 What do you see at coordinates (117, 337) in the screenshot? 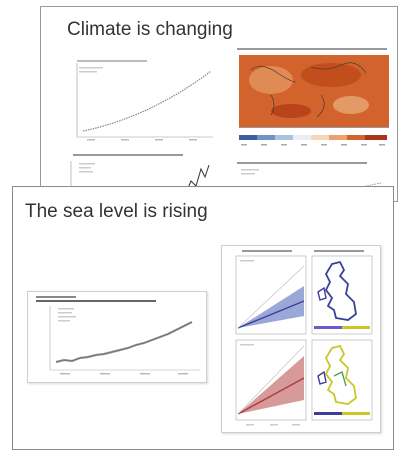
I see `global-sea-level-chart` at bounding box center [117, 337].